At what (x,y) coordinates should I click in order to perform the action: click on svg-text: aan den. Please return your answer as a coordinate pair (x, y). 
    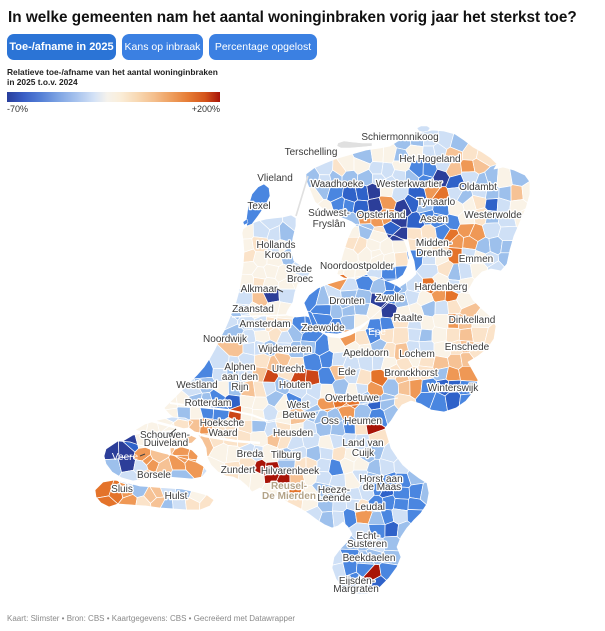
    Looking at the image, I should click on (240, 377).